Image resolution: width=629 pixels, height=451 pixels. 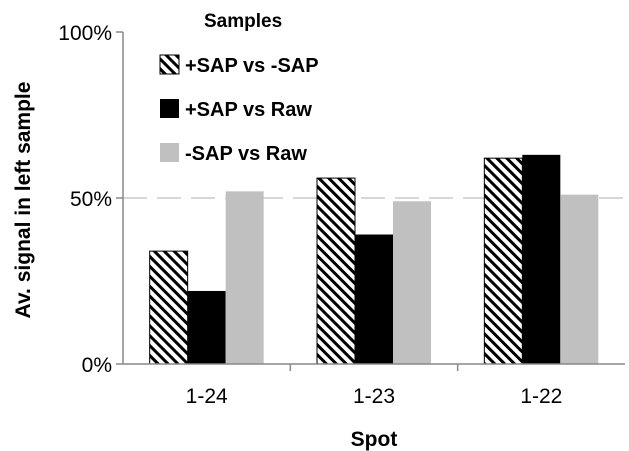 What do you see at coordinates (85, 33) in the screenshot?
I see `y-tick-label: 100%` at bounding box center [85, 33].